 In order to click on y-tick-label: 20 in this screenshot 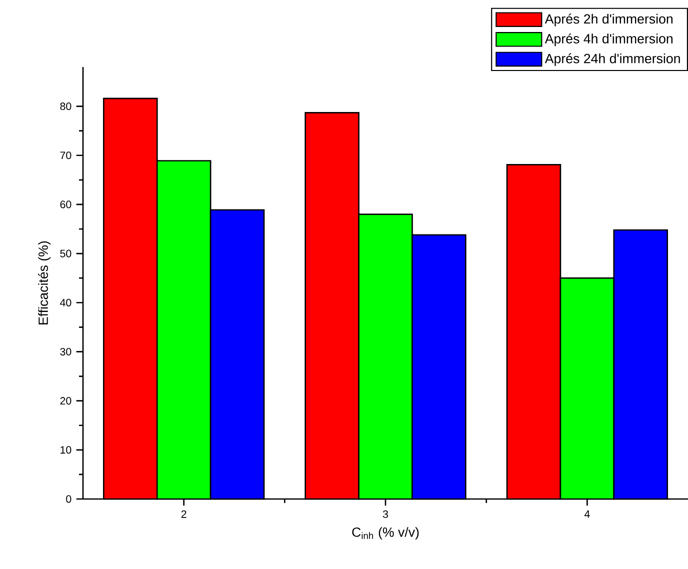, I will do `click(66, 401)`.